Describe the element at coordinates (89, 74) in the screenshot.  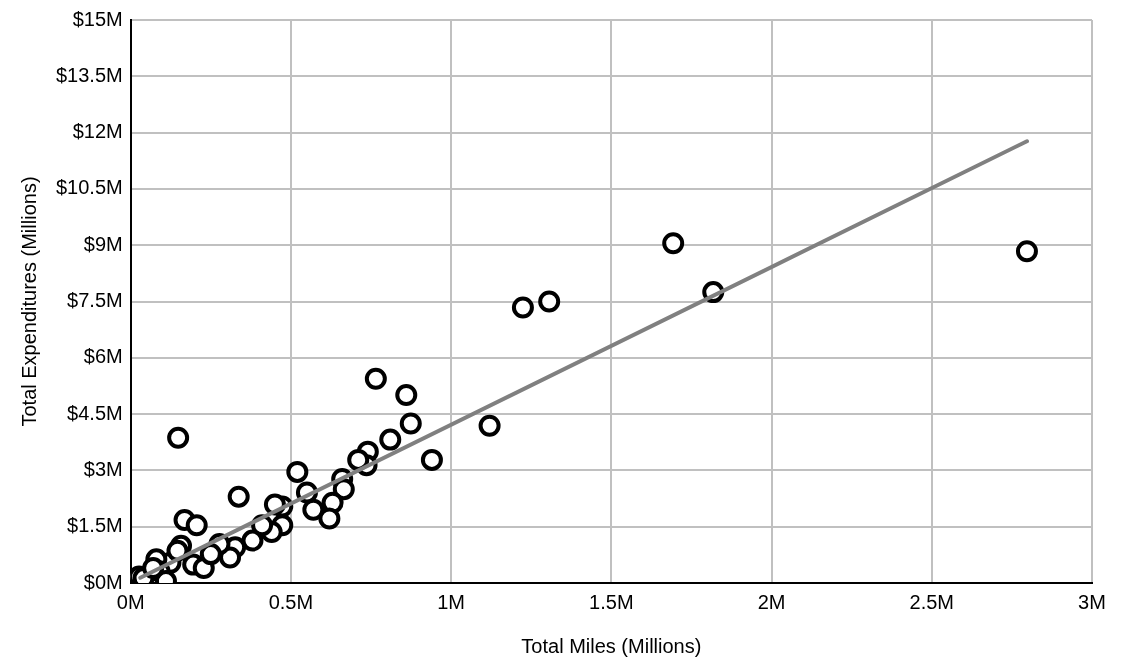
I see `y-tick-label: $13.5M` at that location.